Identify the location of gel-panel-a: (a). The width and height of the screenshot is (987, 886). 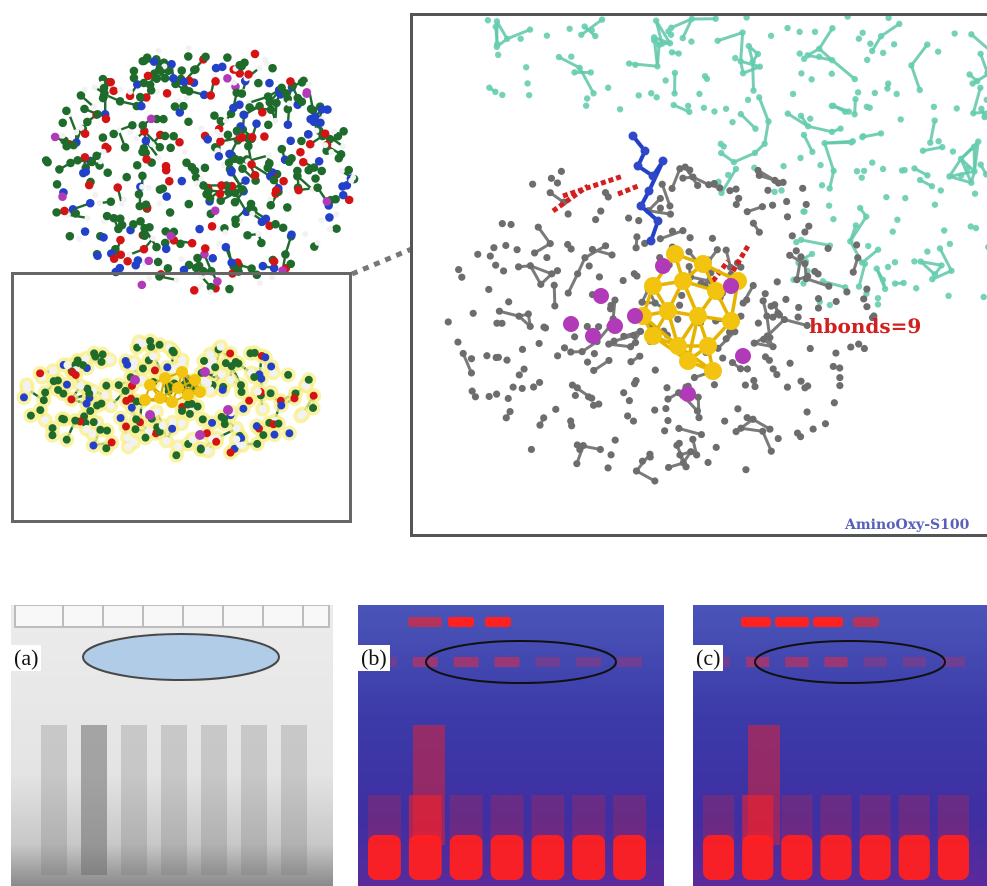
(172, 745).